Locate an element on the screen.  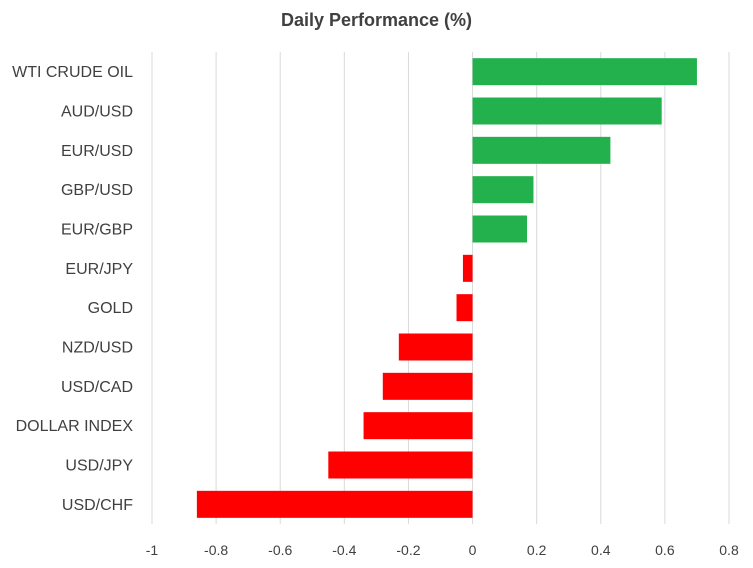
category-label: EUR/GBP is located at coordinates (97, 230).